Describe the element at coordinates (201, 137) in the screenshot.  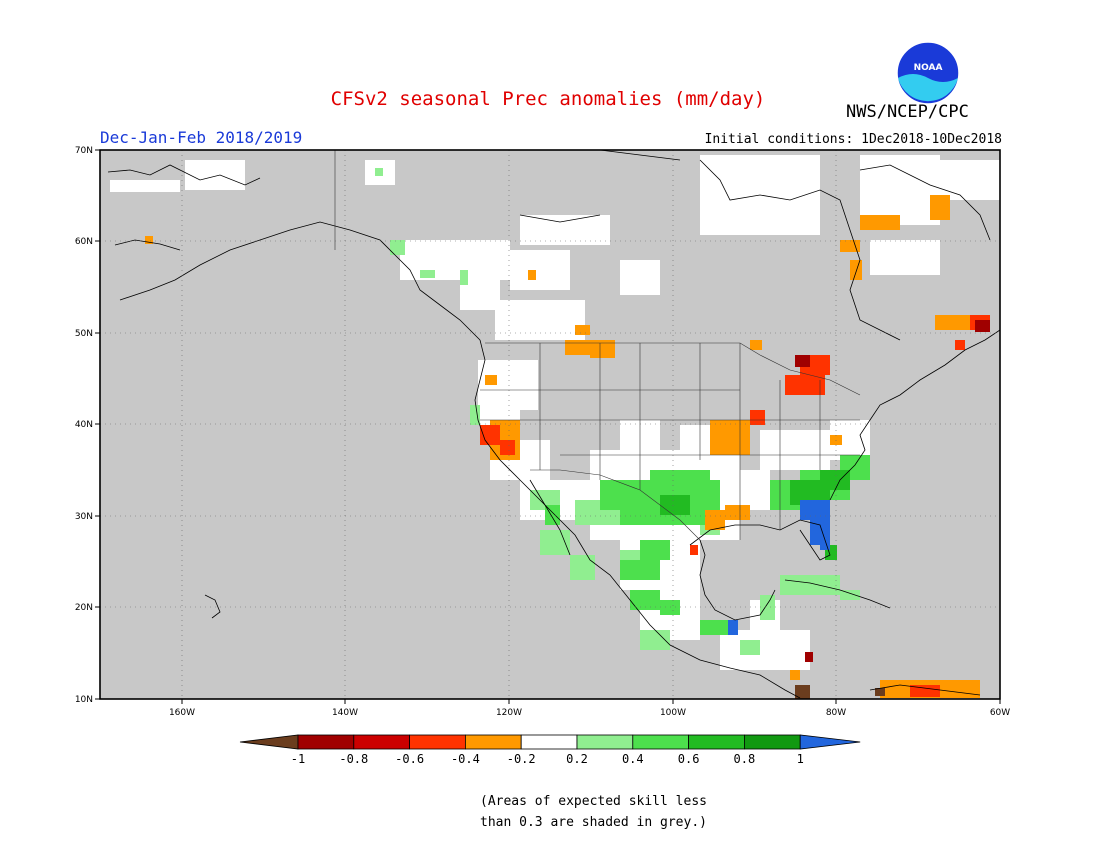
I see `season-label: Dec-Jan-Feb 2018/2019` at that location.